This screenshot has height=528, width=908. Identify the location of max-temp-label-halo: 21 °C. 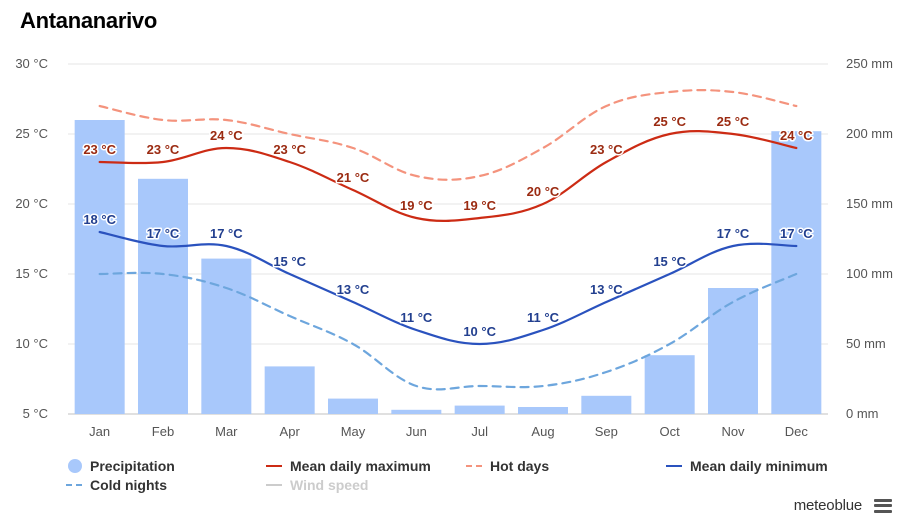
(353, 177).